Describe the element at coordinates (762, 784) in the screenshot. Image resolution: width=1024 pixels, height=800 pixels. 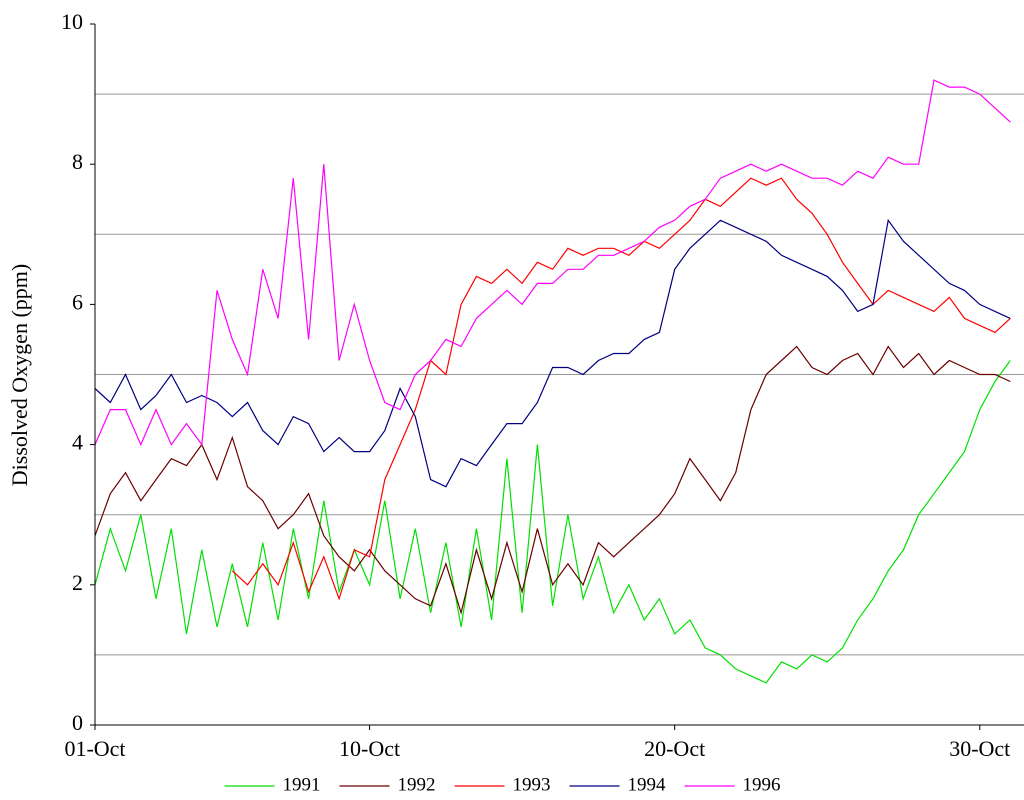
I see `legend-label: 1996` at that location.